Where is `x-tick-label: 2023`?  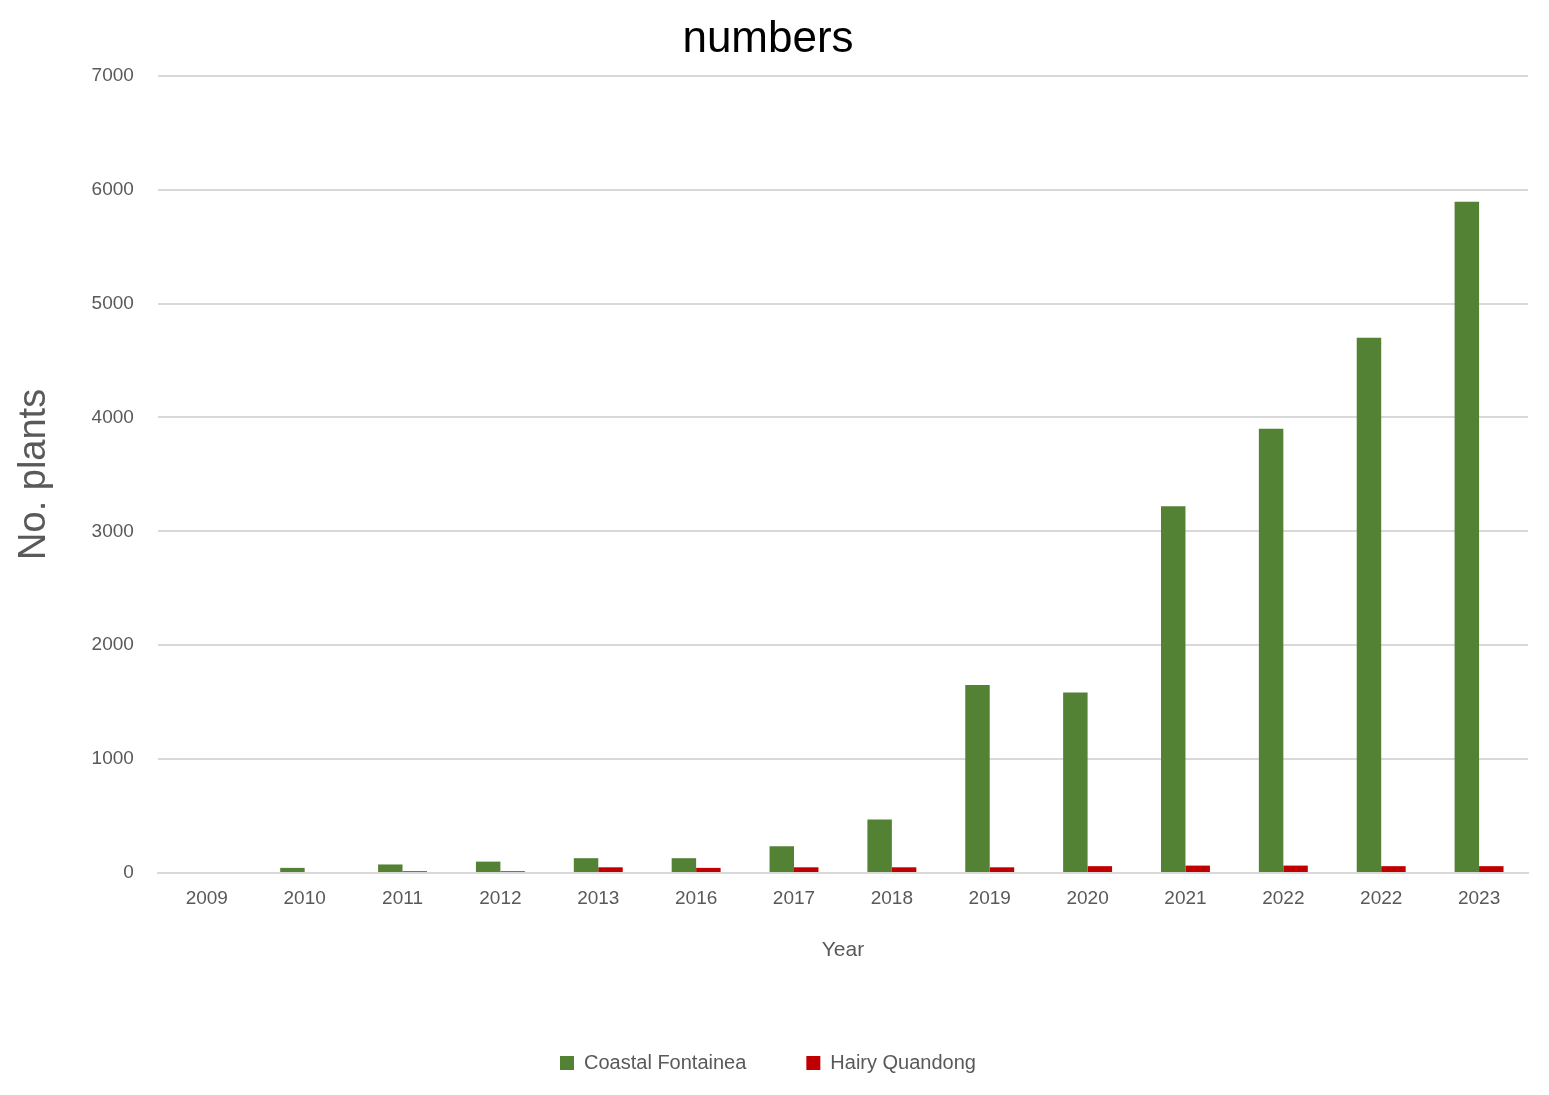
x-tick-label: 2023 is located at coordinates (1479, 897).